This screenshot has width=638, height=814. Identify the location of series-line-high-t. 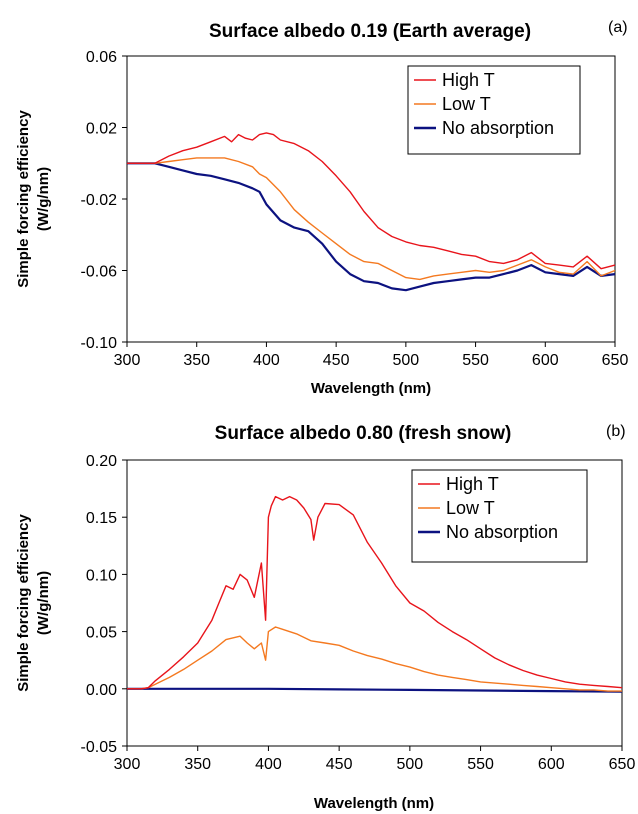
(371, 201).